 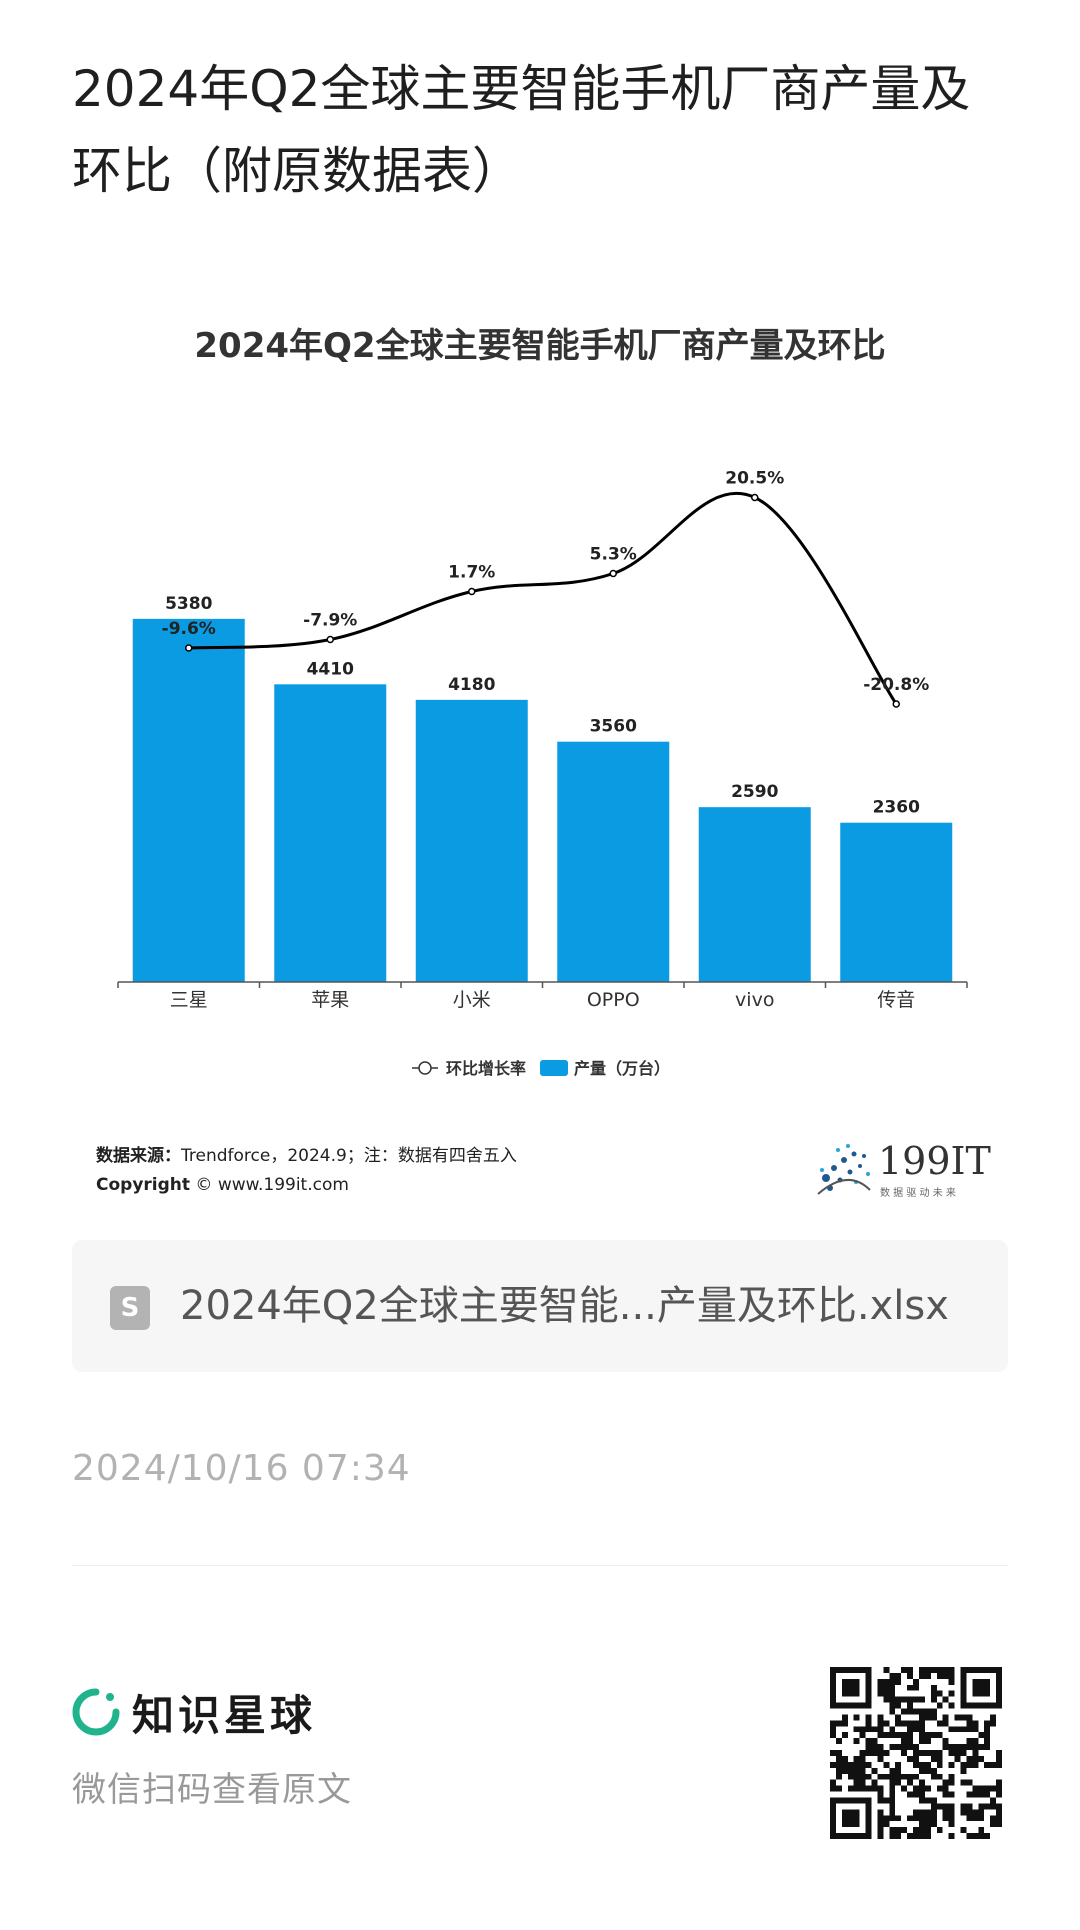 What do you see at coordinates (96, 1712) in the screenshot?
I see `zsxq-logo-icon` at bounding box center [96, 1712].